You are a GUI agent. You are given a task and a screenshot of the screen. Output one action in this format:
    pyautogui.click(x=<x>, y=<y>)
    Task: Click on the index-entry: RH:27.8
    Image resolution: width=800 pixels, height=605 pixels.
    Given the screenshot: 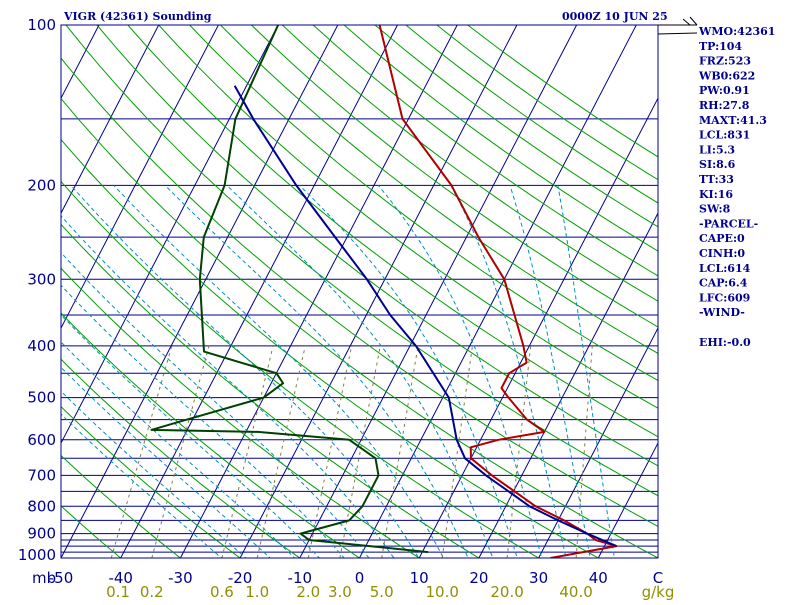 What is the action you would take?
    pyautogui.click(x=724, y=105)
    